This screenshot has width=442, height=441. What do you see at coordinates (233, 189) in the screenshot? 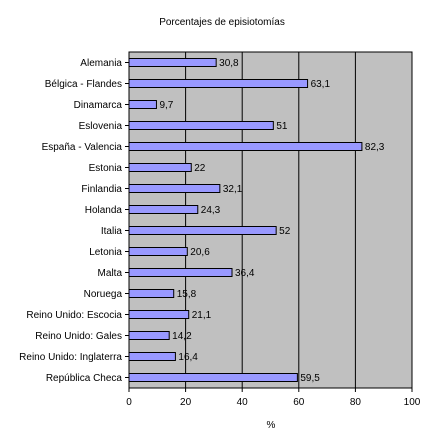
I see `data-label: 32,1` at bounding box center [233, 189].